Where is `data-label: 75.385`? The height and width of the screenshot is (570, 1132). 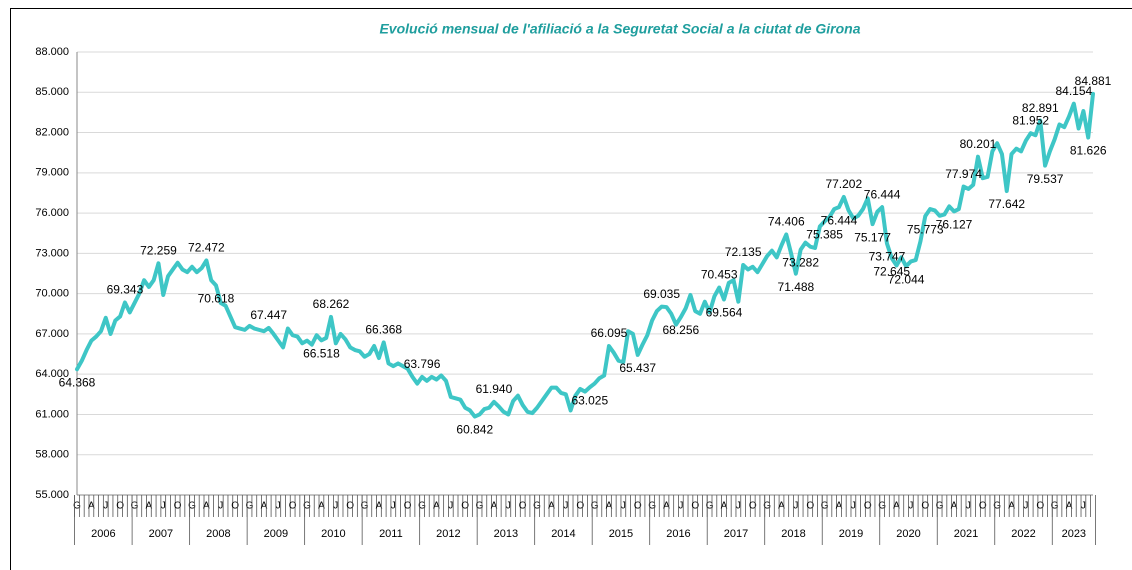
data-label: 75.385 is located at coordinates (824, 235).